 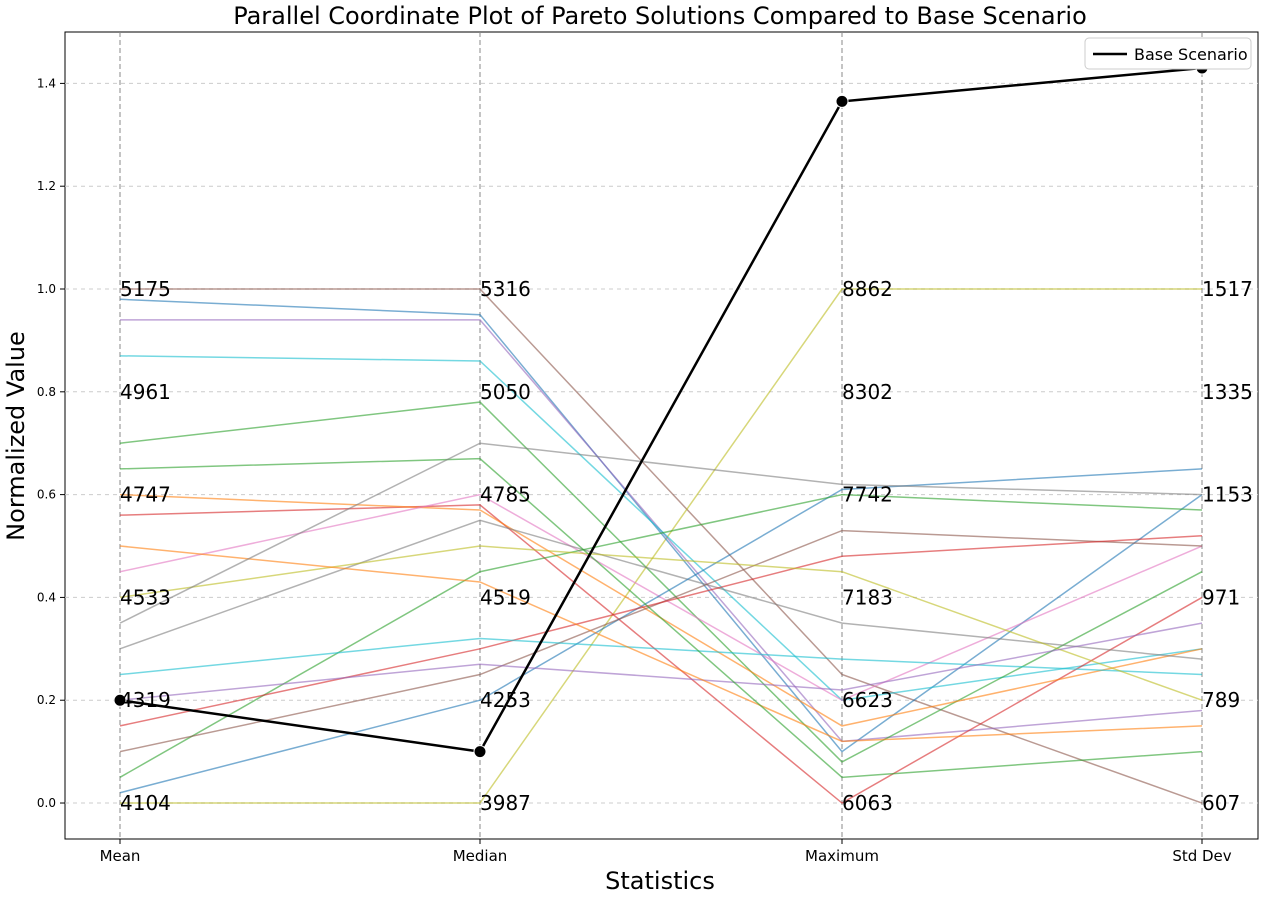 What do you see at coordinates (505, 495) in the screenshot?
I see `axis-value-label: 4785` at bounding box center [505, 495].